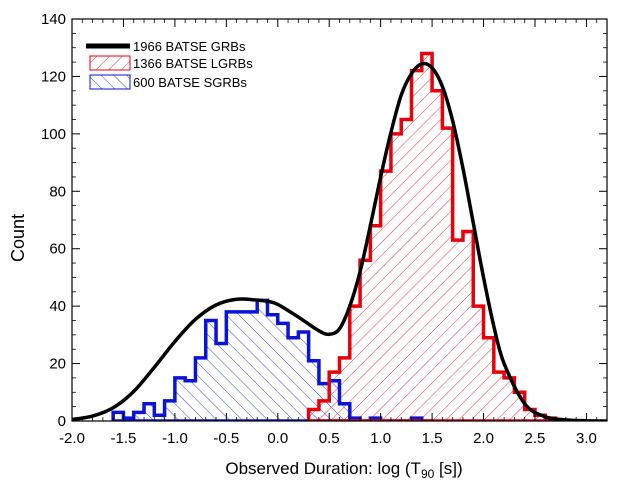 The width and height of the screenshot is (626, 489). Describe the element at coordinates (535, 438) in the screenshot. I see `x-tick-label: 2.5` at that location.